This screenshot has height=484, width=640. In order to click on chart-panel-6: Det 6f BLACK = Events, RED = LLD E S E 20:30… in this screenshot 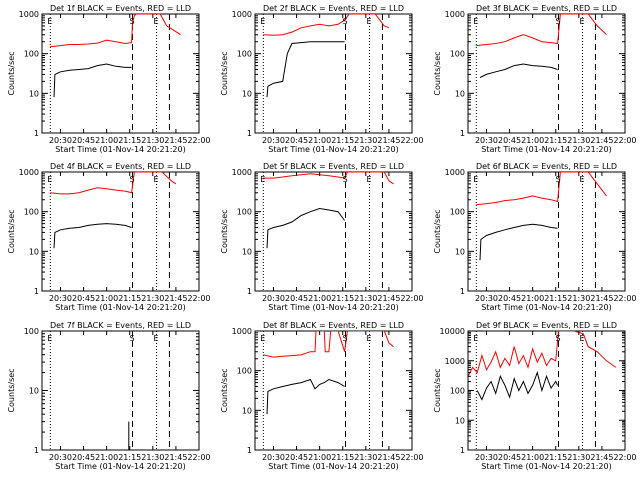, I will do `click(535, 237)`.